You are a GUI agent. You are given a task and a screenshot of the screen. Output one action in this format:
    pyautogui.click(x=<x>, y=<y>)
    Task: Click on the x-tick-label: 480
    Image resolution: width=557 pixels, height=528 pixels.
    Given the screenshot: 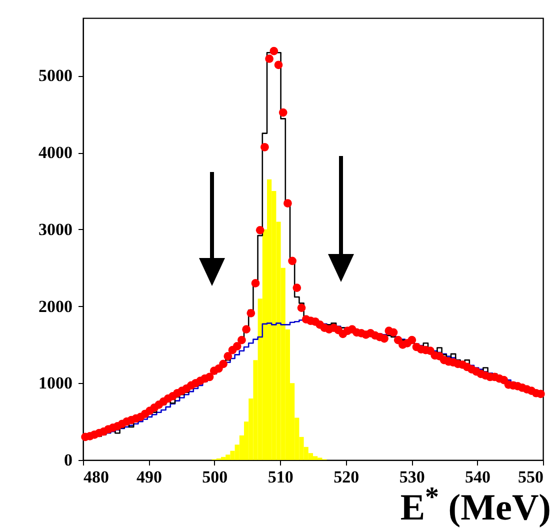 What is the action you would take?
    pyautogui.click(x=96, y=477)
    